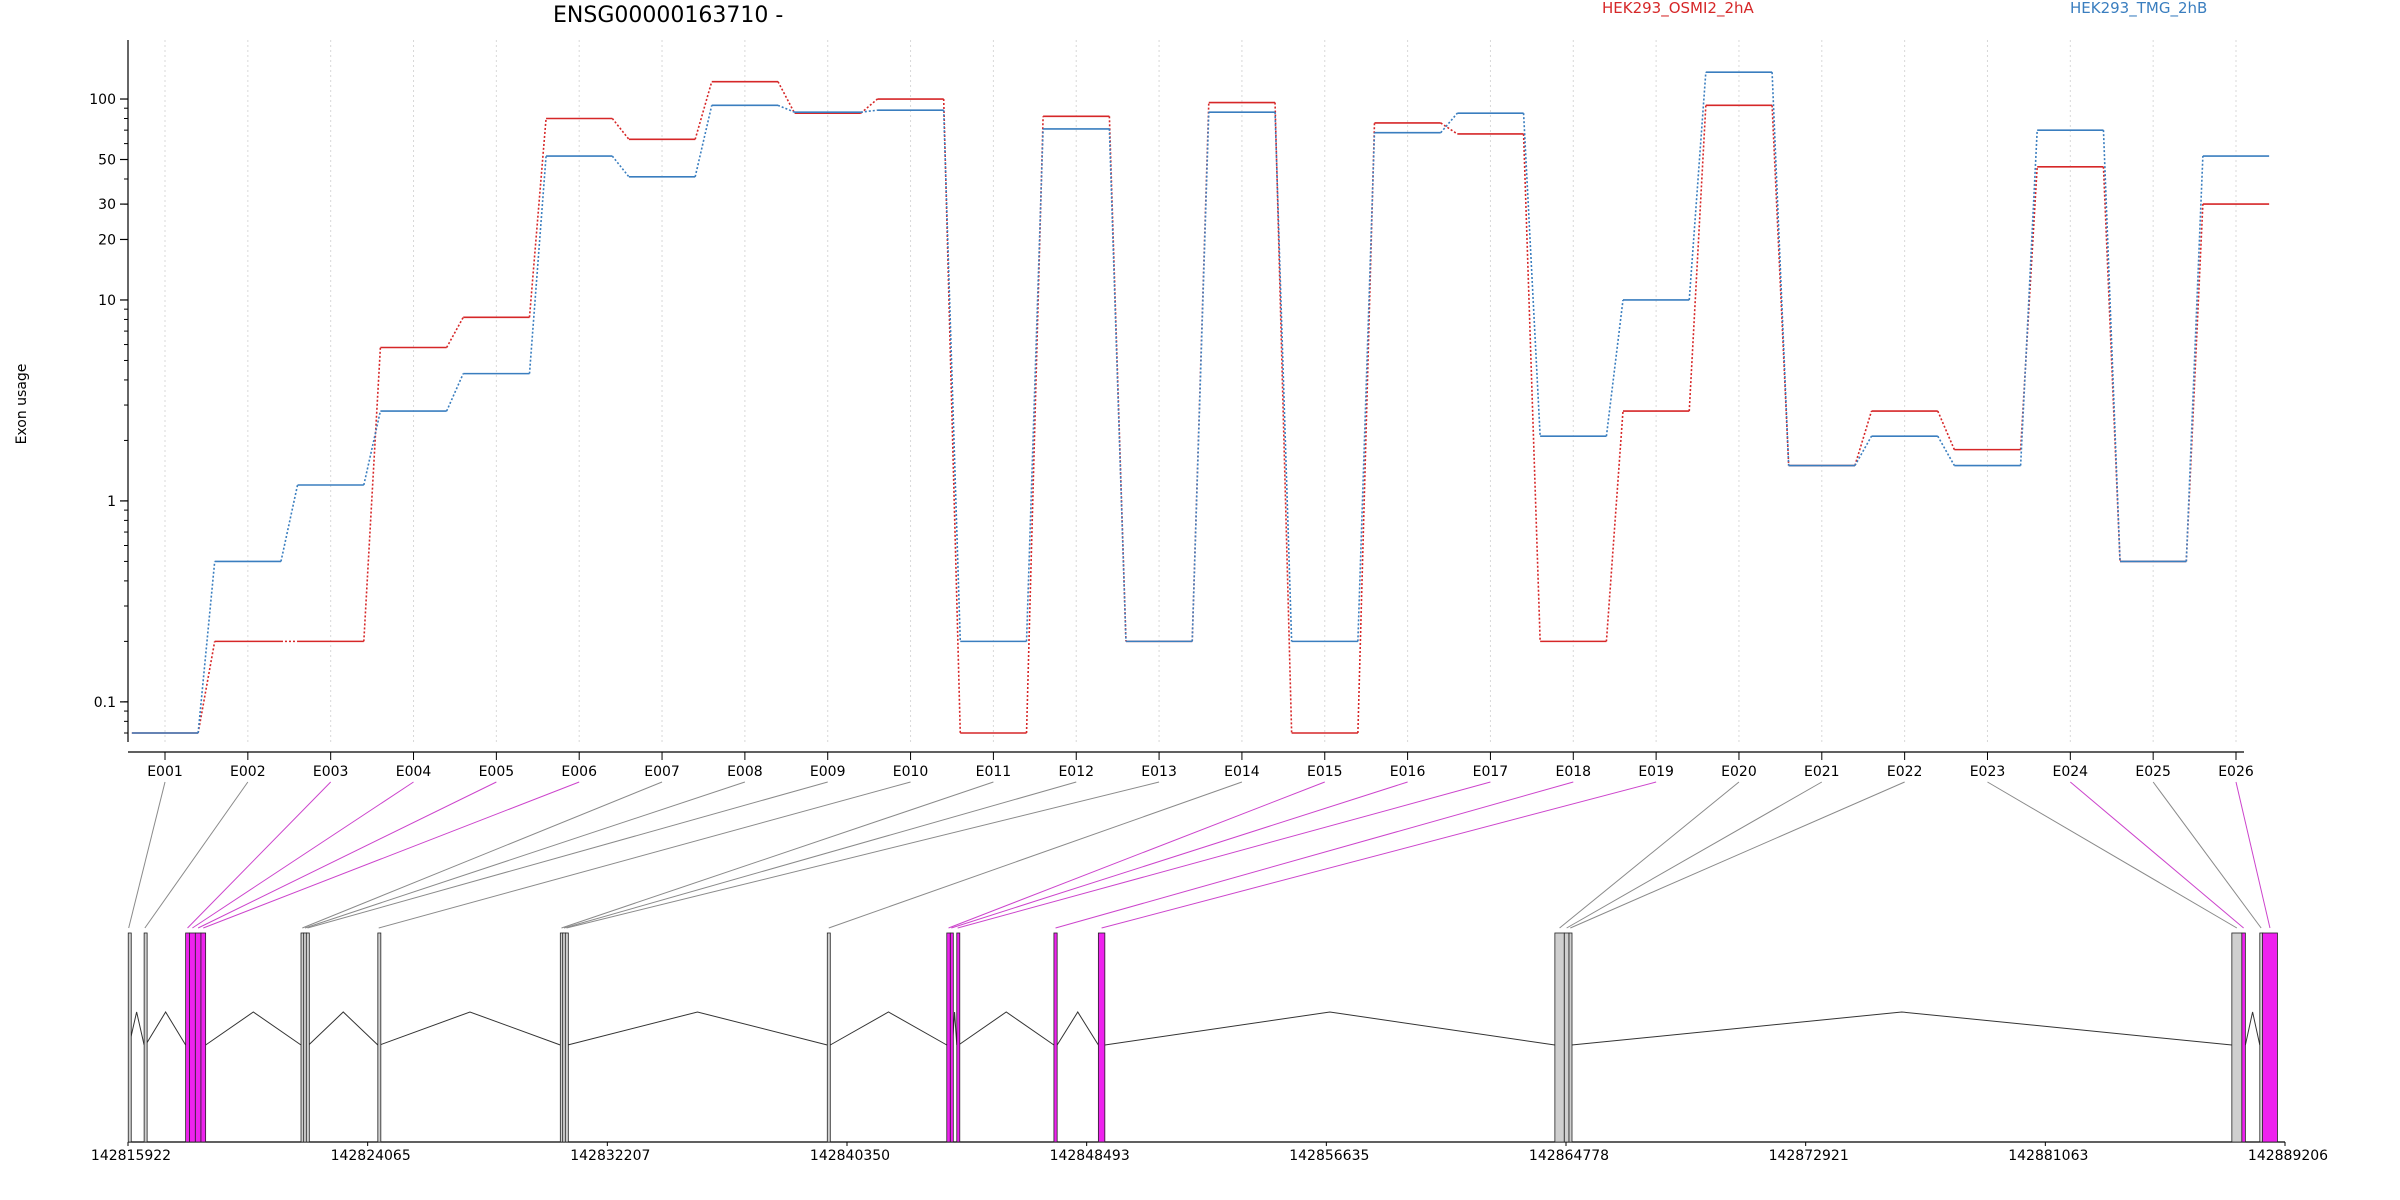  Describe the element at coordinates (745, 772) in the screenshot. I see `x-tick-label-e008: E008` at that location.